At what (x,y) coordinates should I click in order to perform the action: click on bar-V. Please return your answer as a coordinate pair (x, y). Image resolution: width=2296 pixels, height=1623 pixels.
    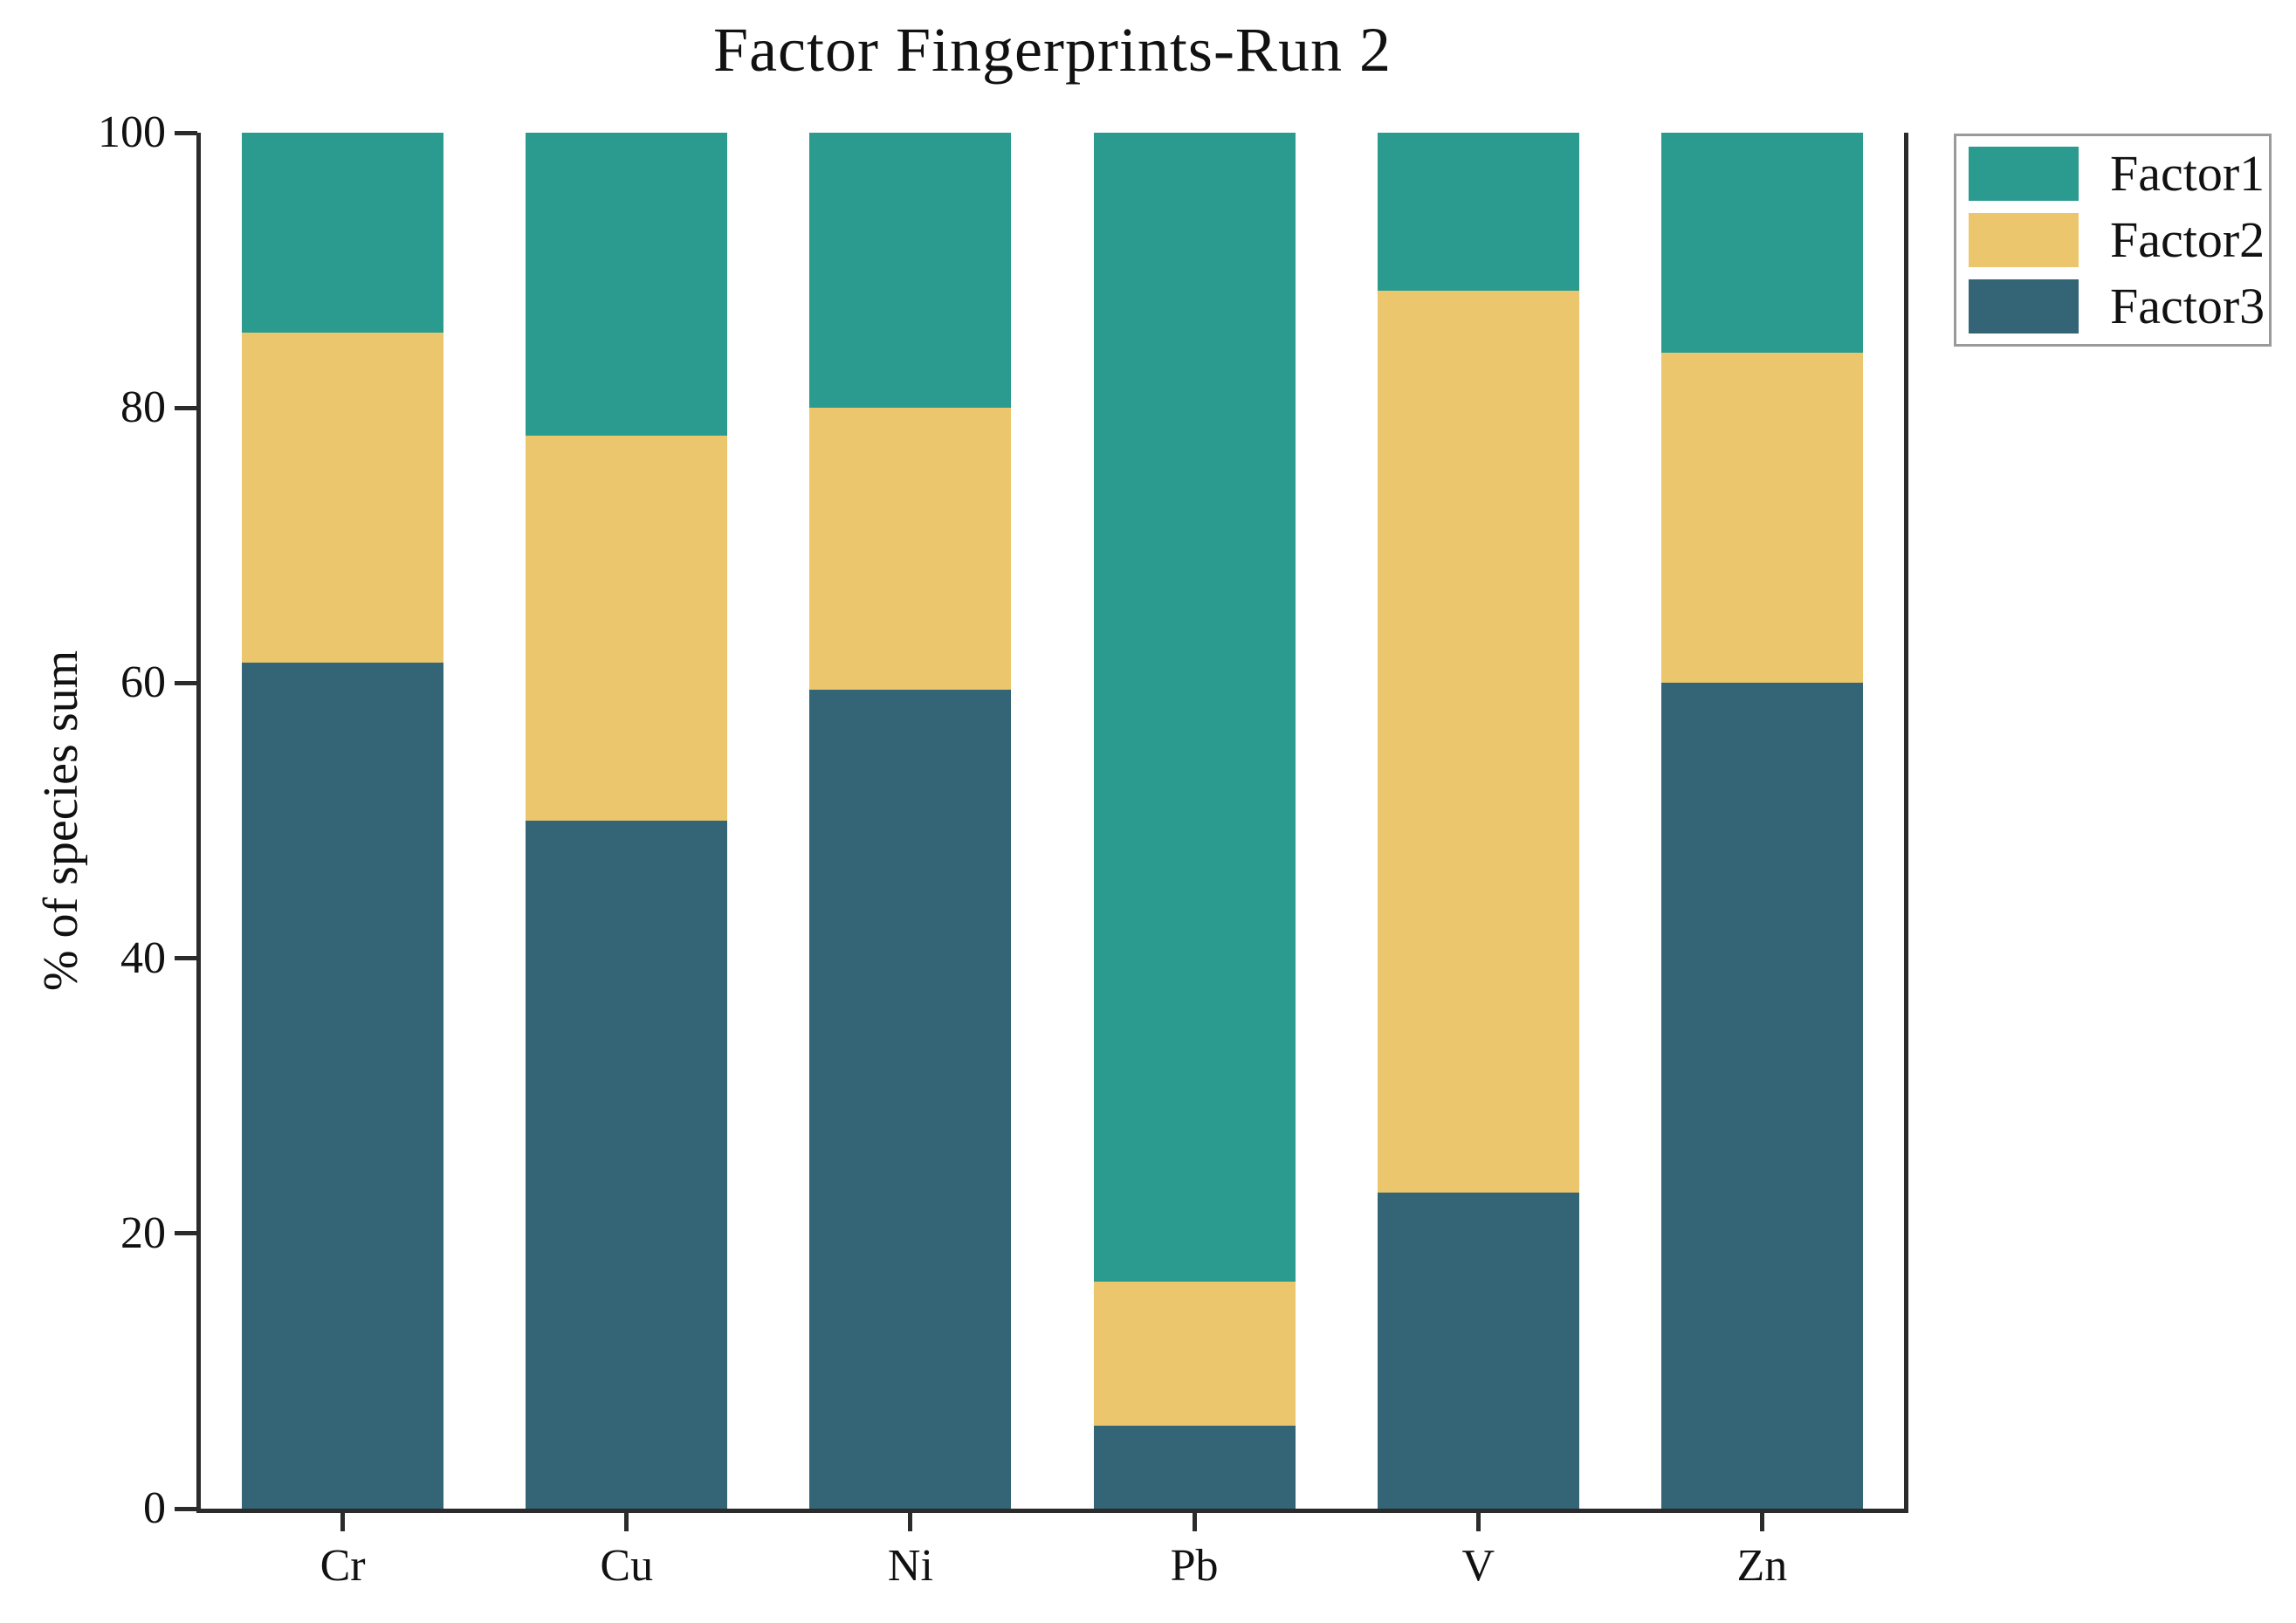
    Looking at the image, I should click on (1478, 821).